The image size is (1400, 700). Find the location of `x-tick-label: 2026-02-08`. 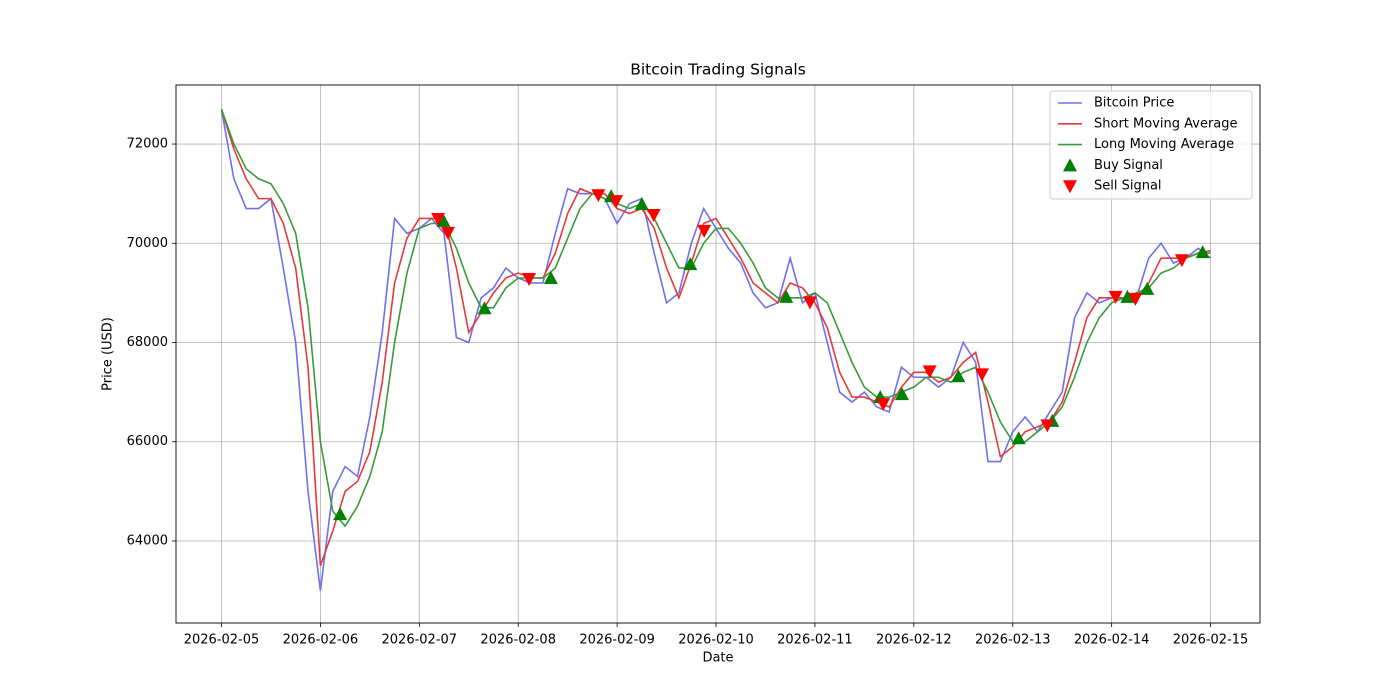

x-tick-label: 2026-02-08 is located at coordinates (518, 640).